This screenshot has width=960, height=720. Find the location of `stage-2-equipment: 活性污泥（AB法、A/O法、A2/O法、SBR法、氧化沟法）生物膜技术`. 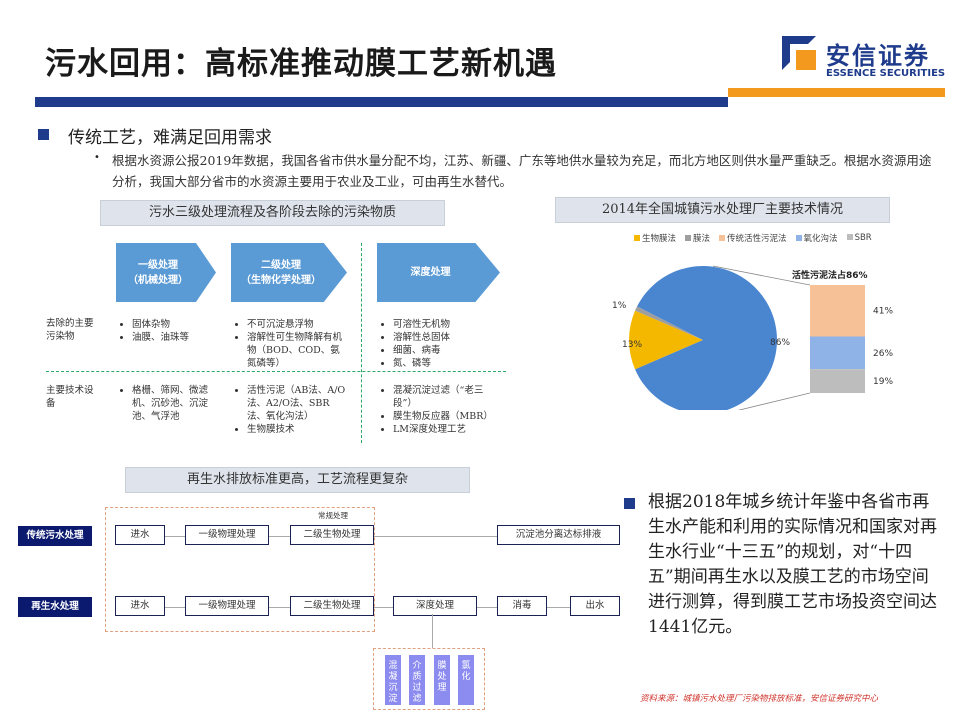

stage-2-equipment: 活性污泥（AB法、A/O法、A2/O法、SBR法、氧化沟法）生物膜技术 is located at coordinates (292, 410).